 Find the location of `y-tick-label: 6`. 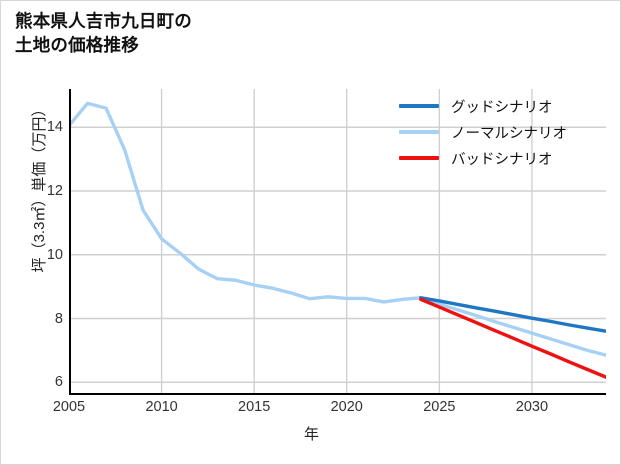

y-tick-label: 6 is located at coordinates (58, 382).